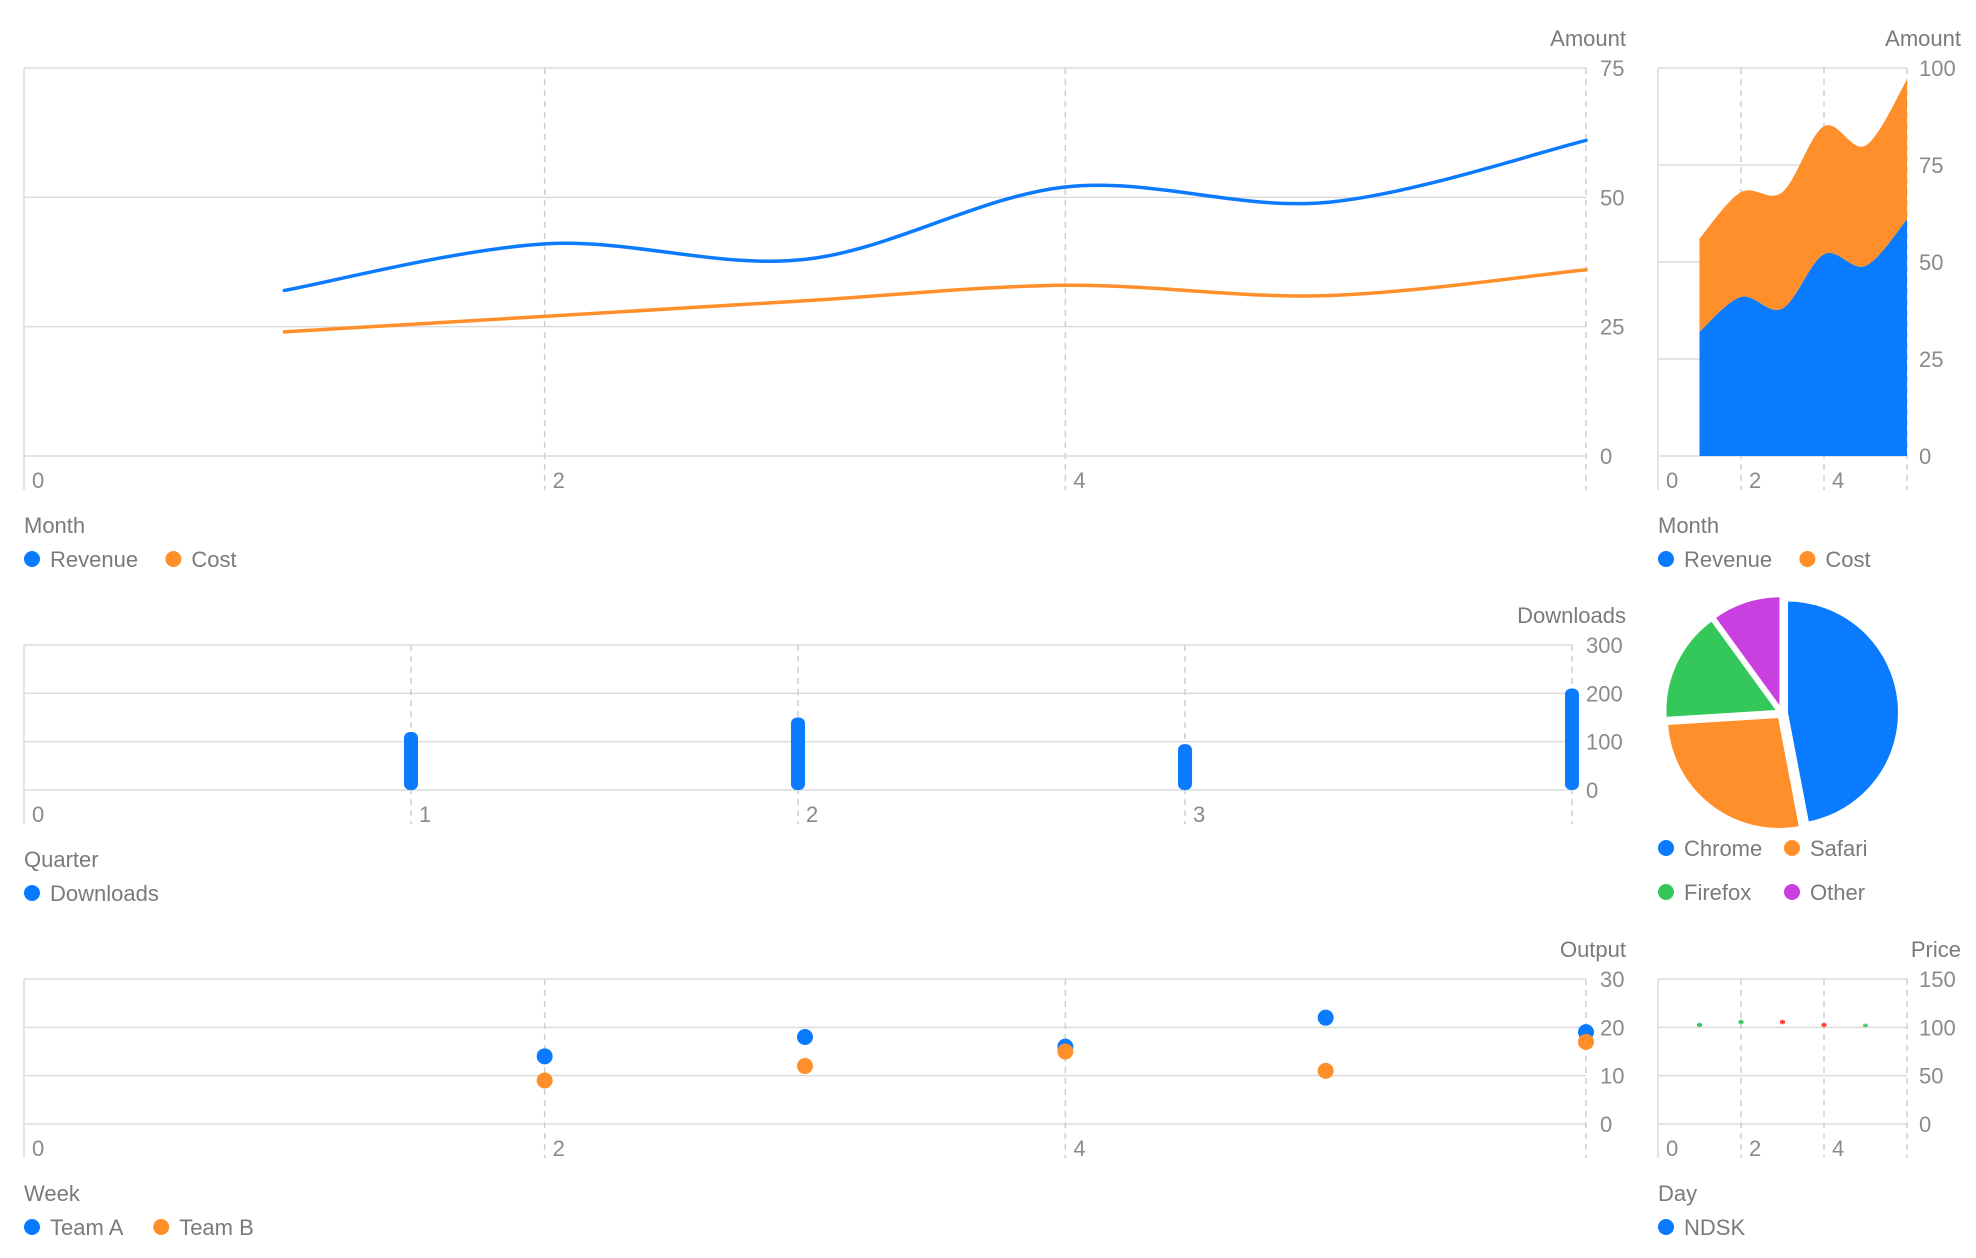 The height and width of the screenshot is (1258, 1976). Describe the element at coordinates (1677, 1193) in the screenshot. I see `x-axis-title: Day` at that location.